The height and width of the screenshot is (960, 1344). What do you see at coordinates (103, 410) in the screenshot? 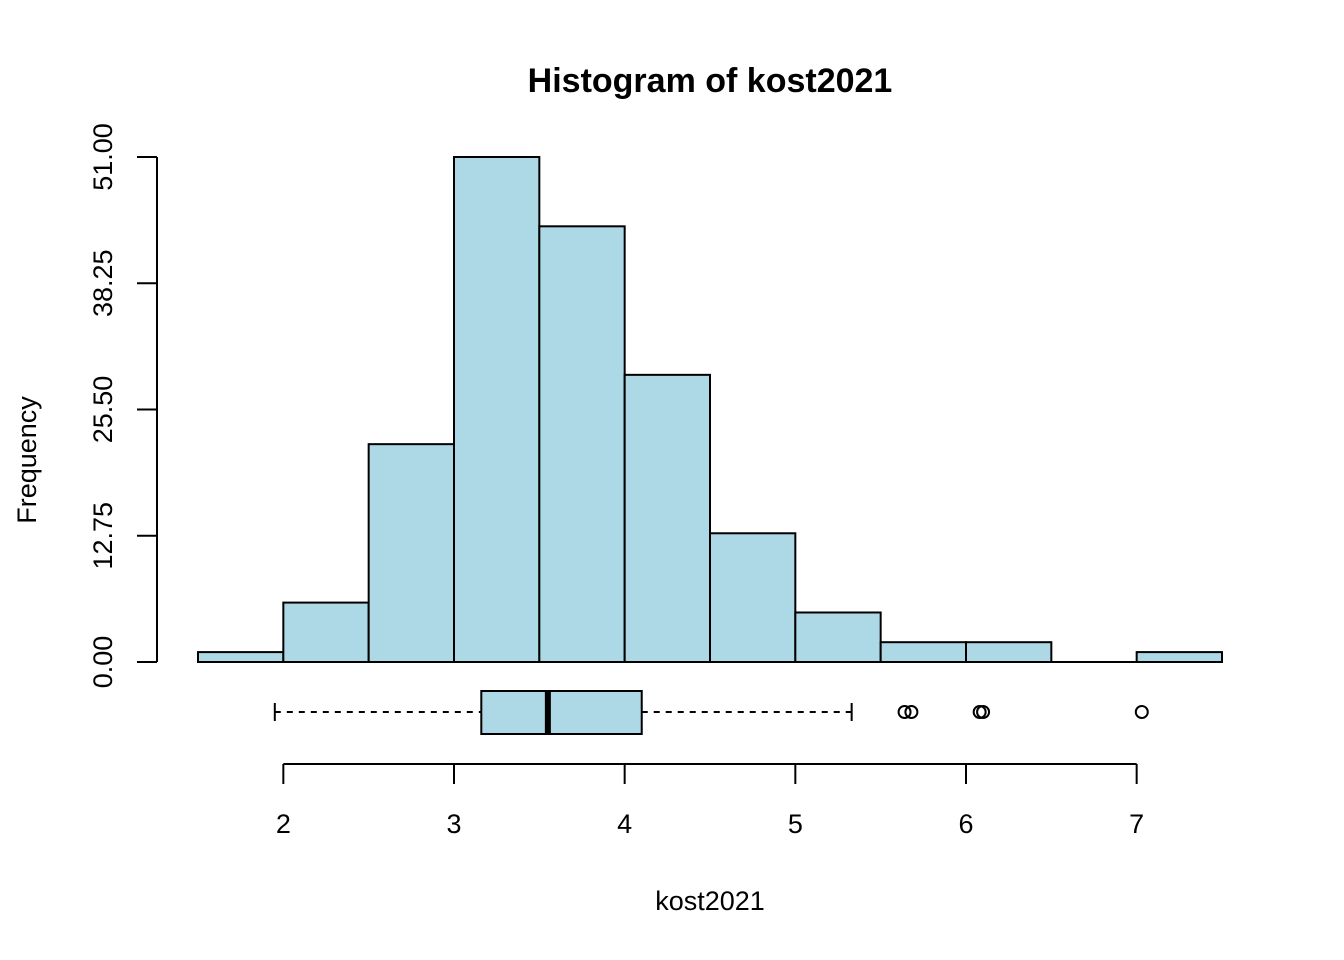
I see `y-tick-label: 25.50` at bounding box center [103, 410].